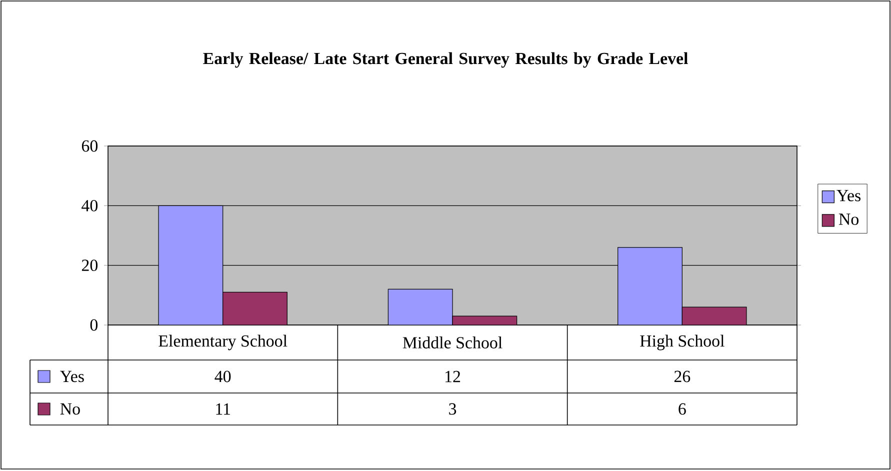 This screenshot has height=471, width=891. What do you see at coordinates (90, 206) in the screenshot?
I see `y-tick-label: 40` at bounding box center [90, 206].